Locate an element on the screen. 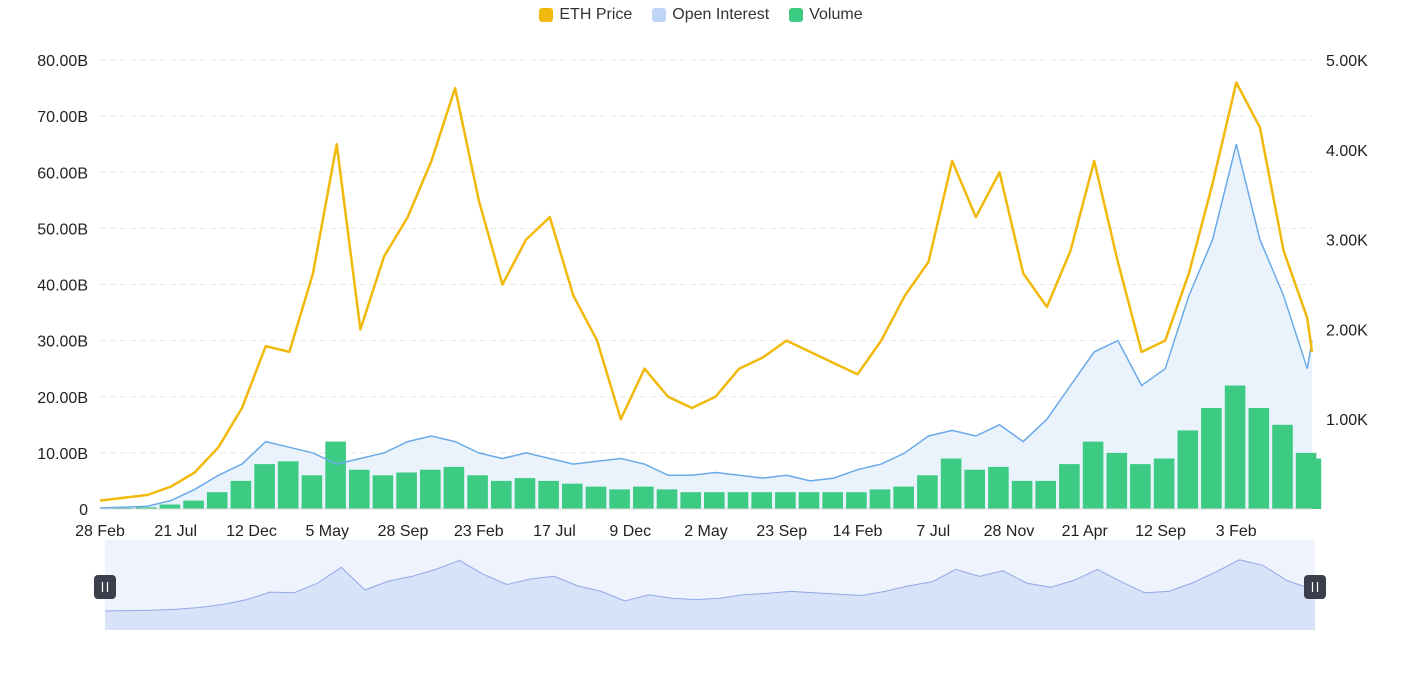 This screenshot has width=1402, height=675. x-tick-label: 12 Sep is located at coordinates (1160, 531).